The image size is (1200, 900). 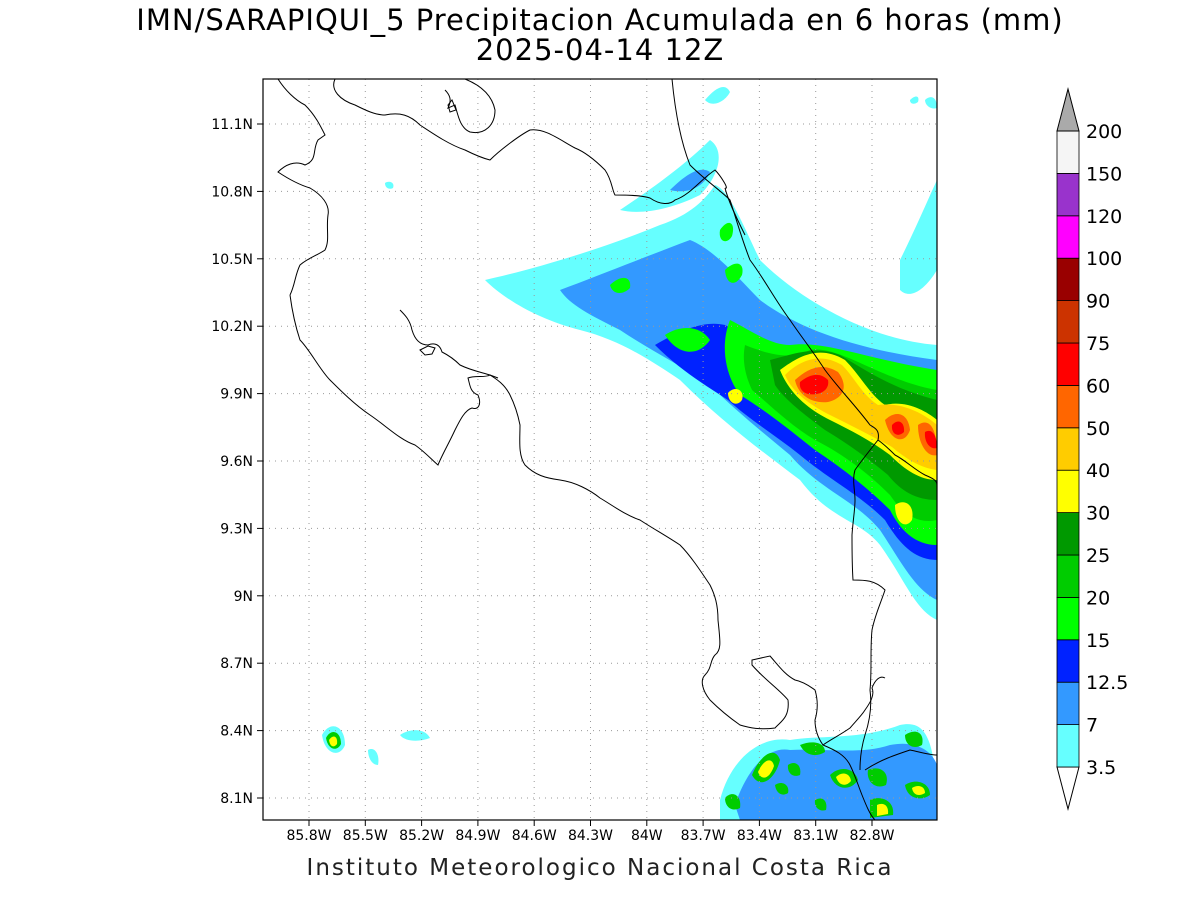 What do you see at coordinates (232, 125) in the screenshot?
I see `lat-tick-label: 11.1N` at bounding box center [232, 125].